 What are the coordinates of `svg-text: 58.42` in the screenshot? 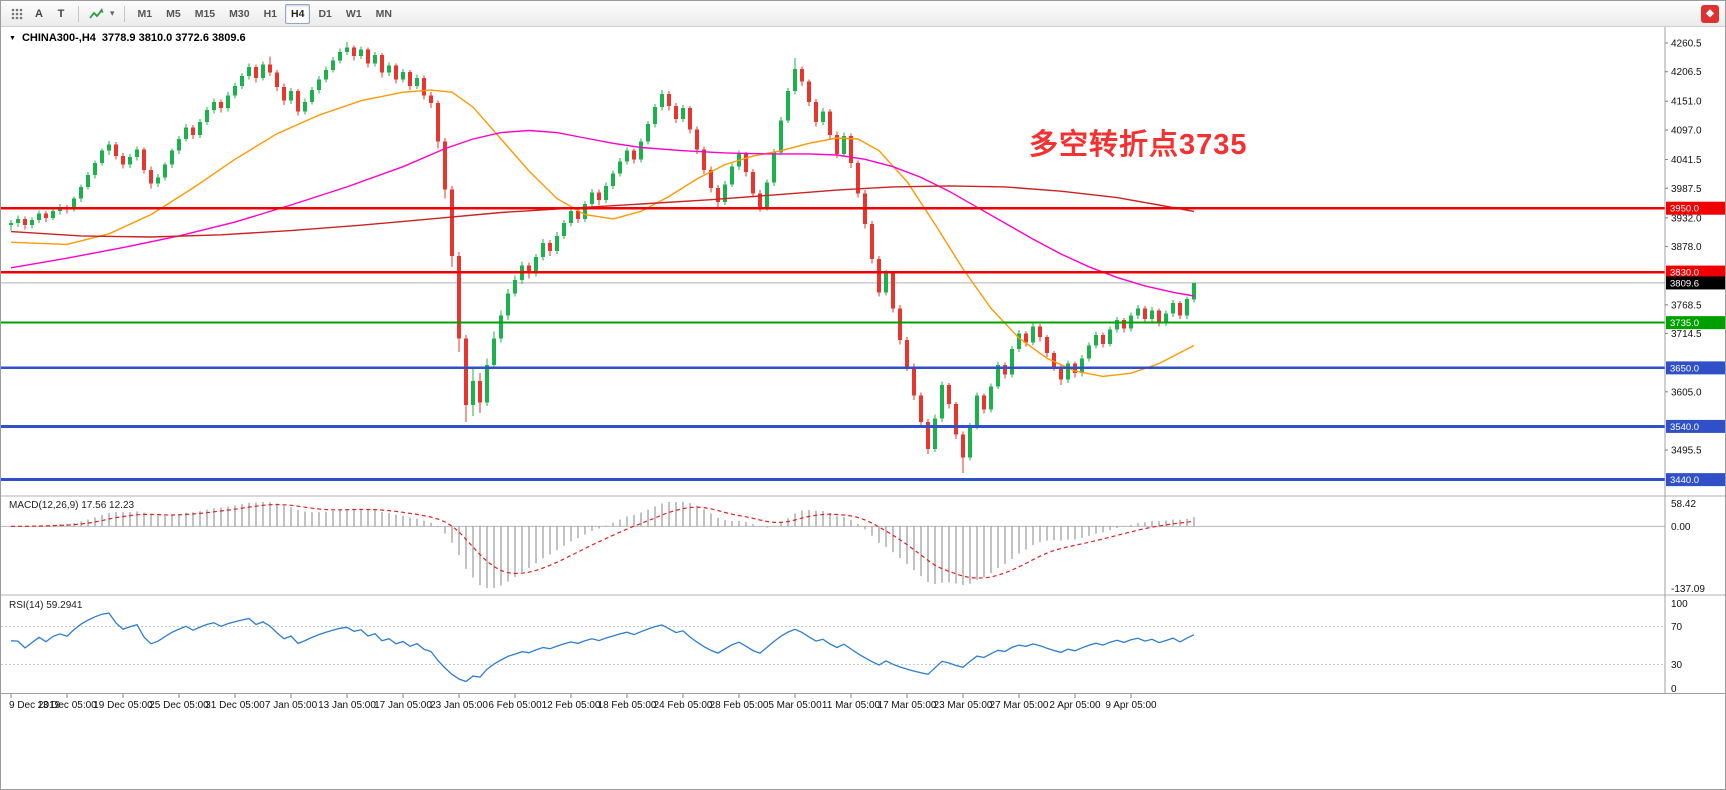 It's located at (1683, 504).